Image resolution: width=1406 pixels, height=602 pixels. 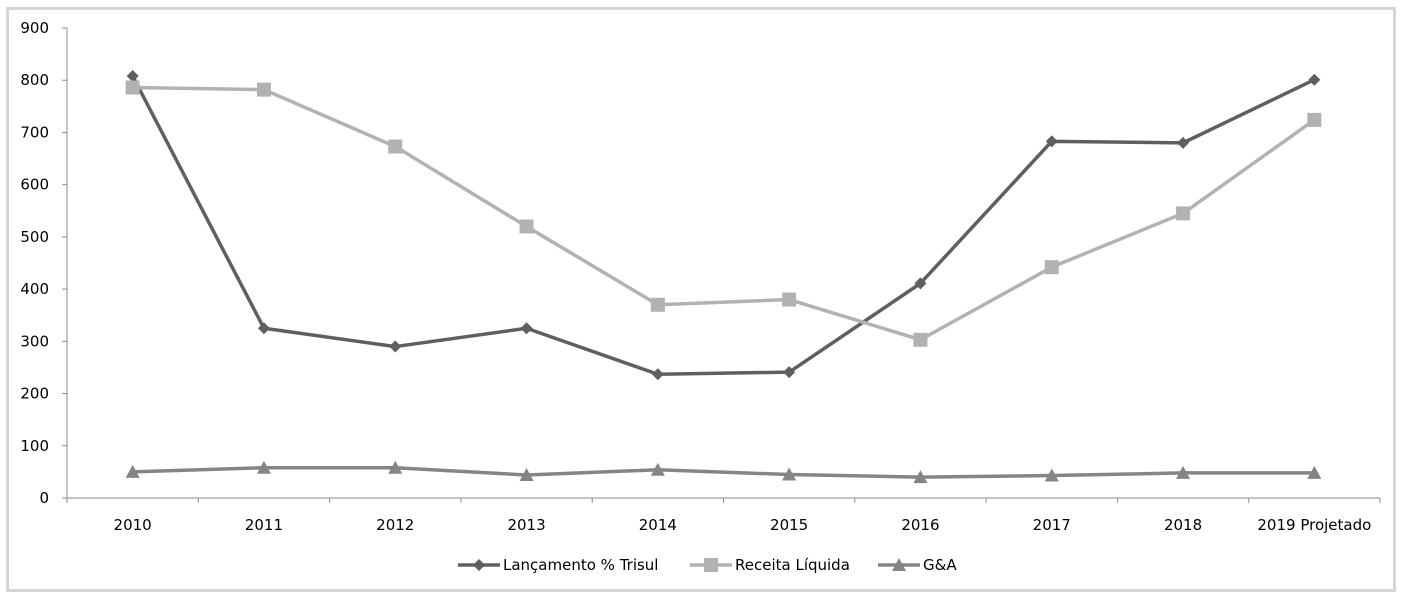 What do you see at coordinates (264, 525) in the screenshot?
I see `x-tick-label: 2011` at bounding box center [264, 525].